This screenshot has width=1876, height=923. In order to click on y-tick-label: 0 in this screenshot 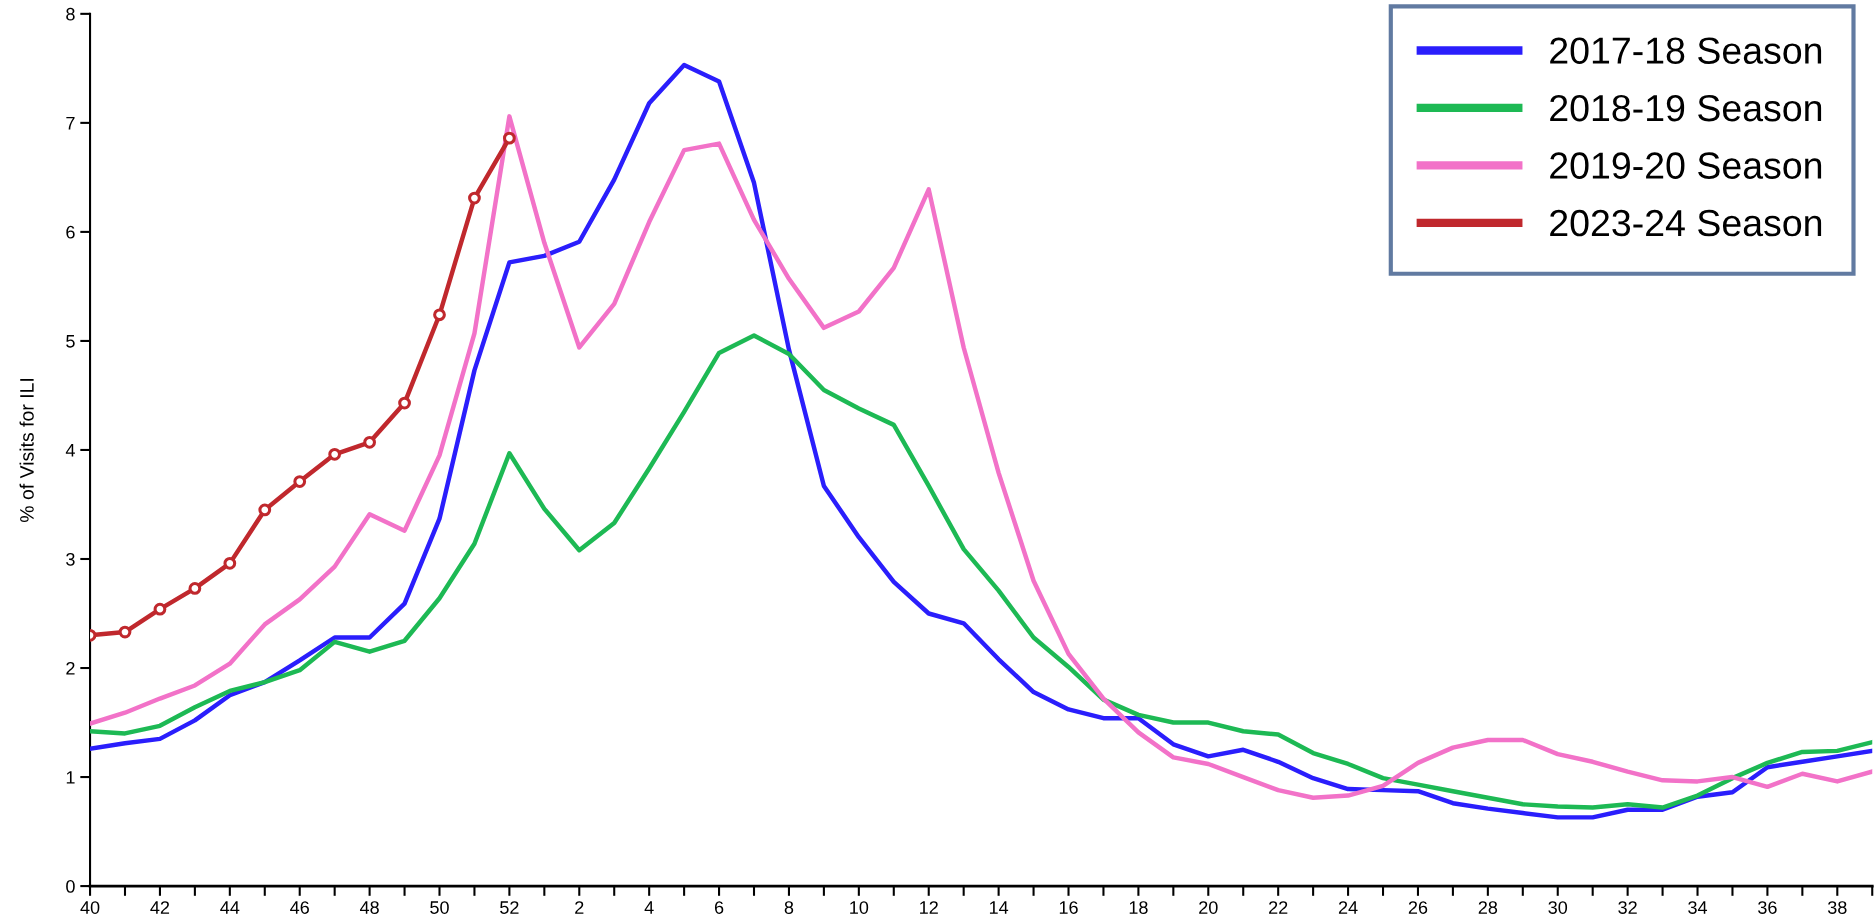, I will do `click(70, 886)`.